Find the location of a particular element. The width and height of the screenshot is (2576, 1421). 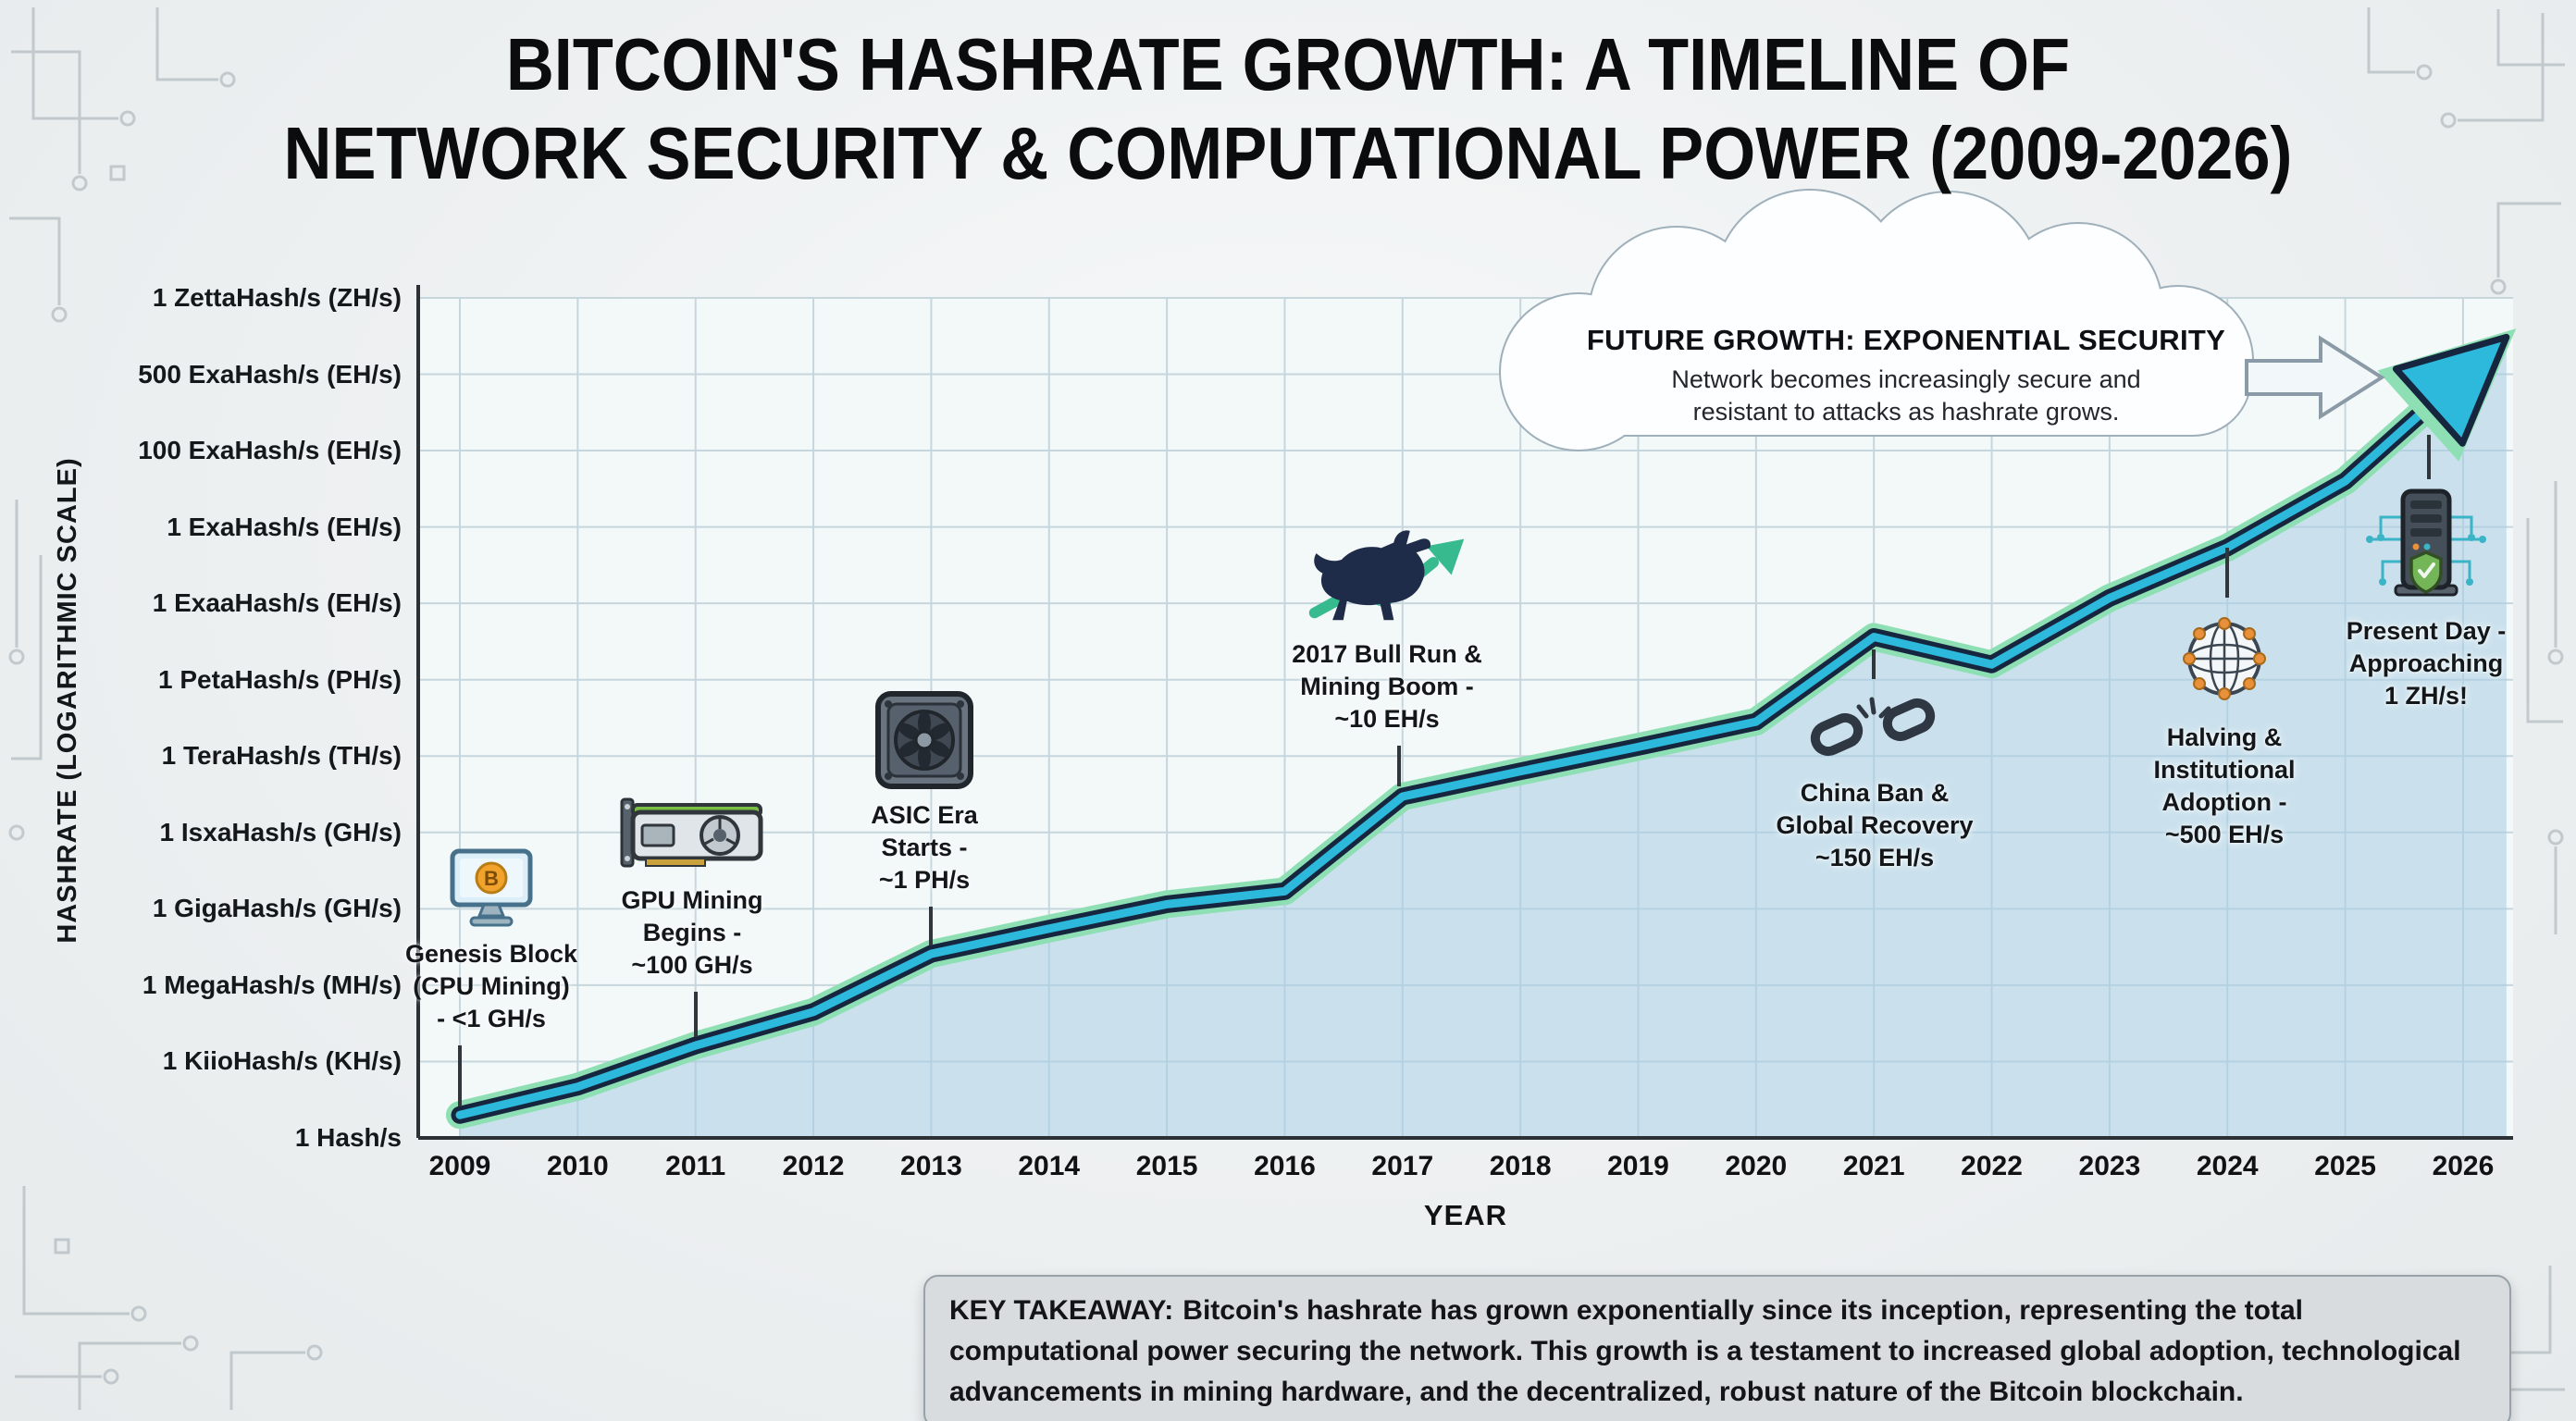

text-line: ~100 GH/s is located at coordinates (692, 965).